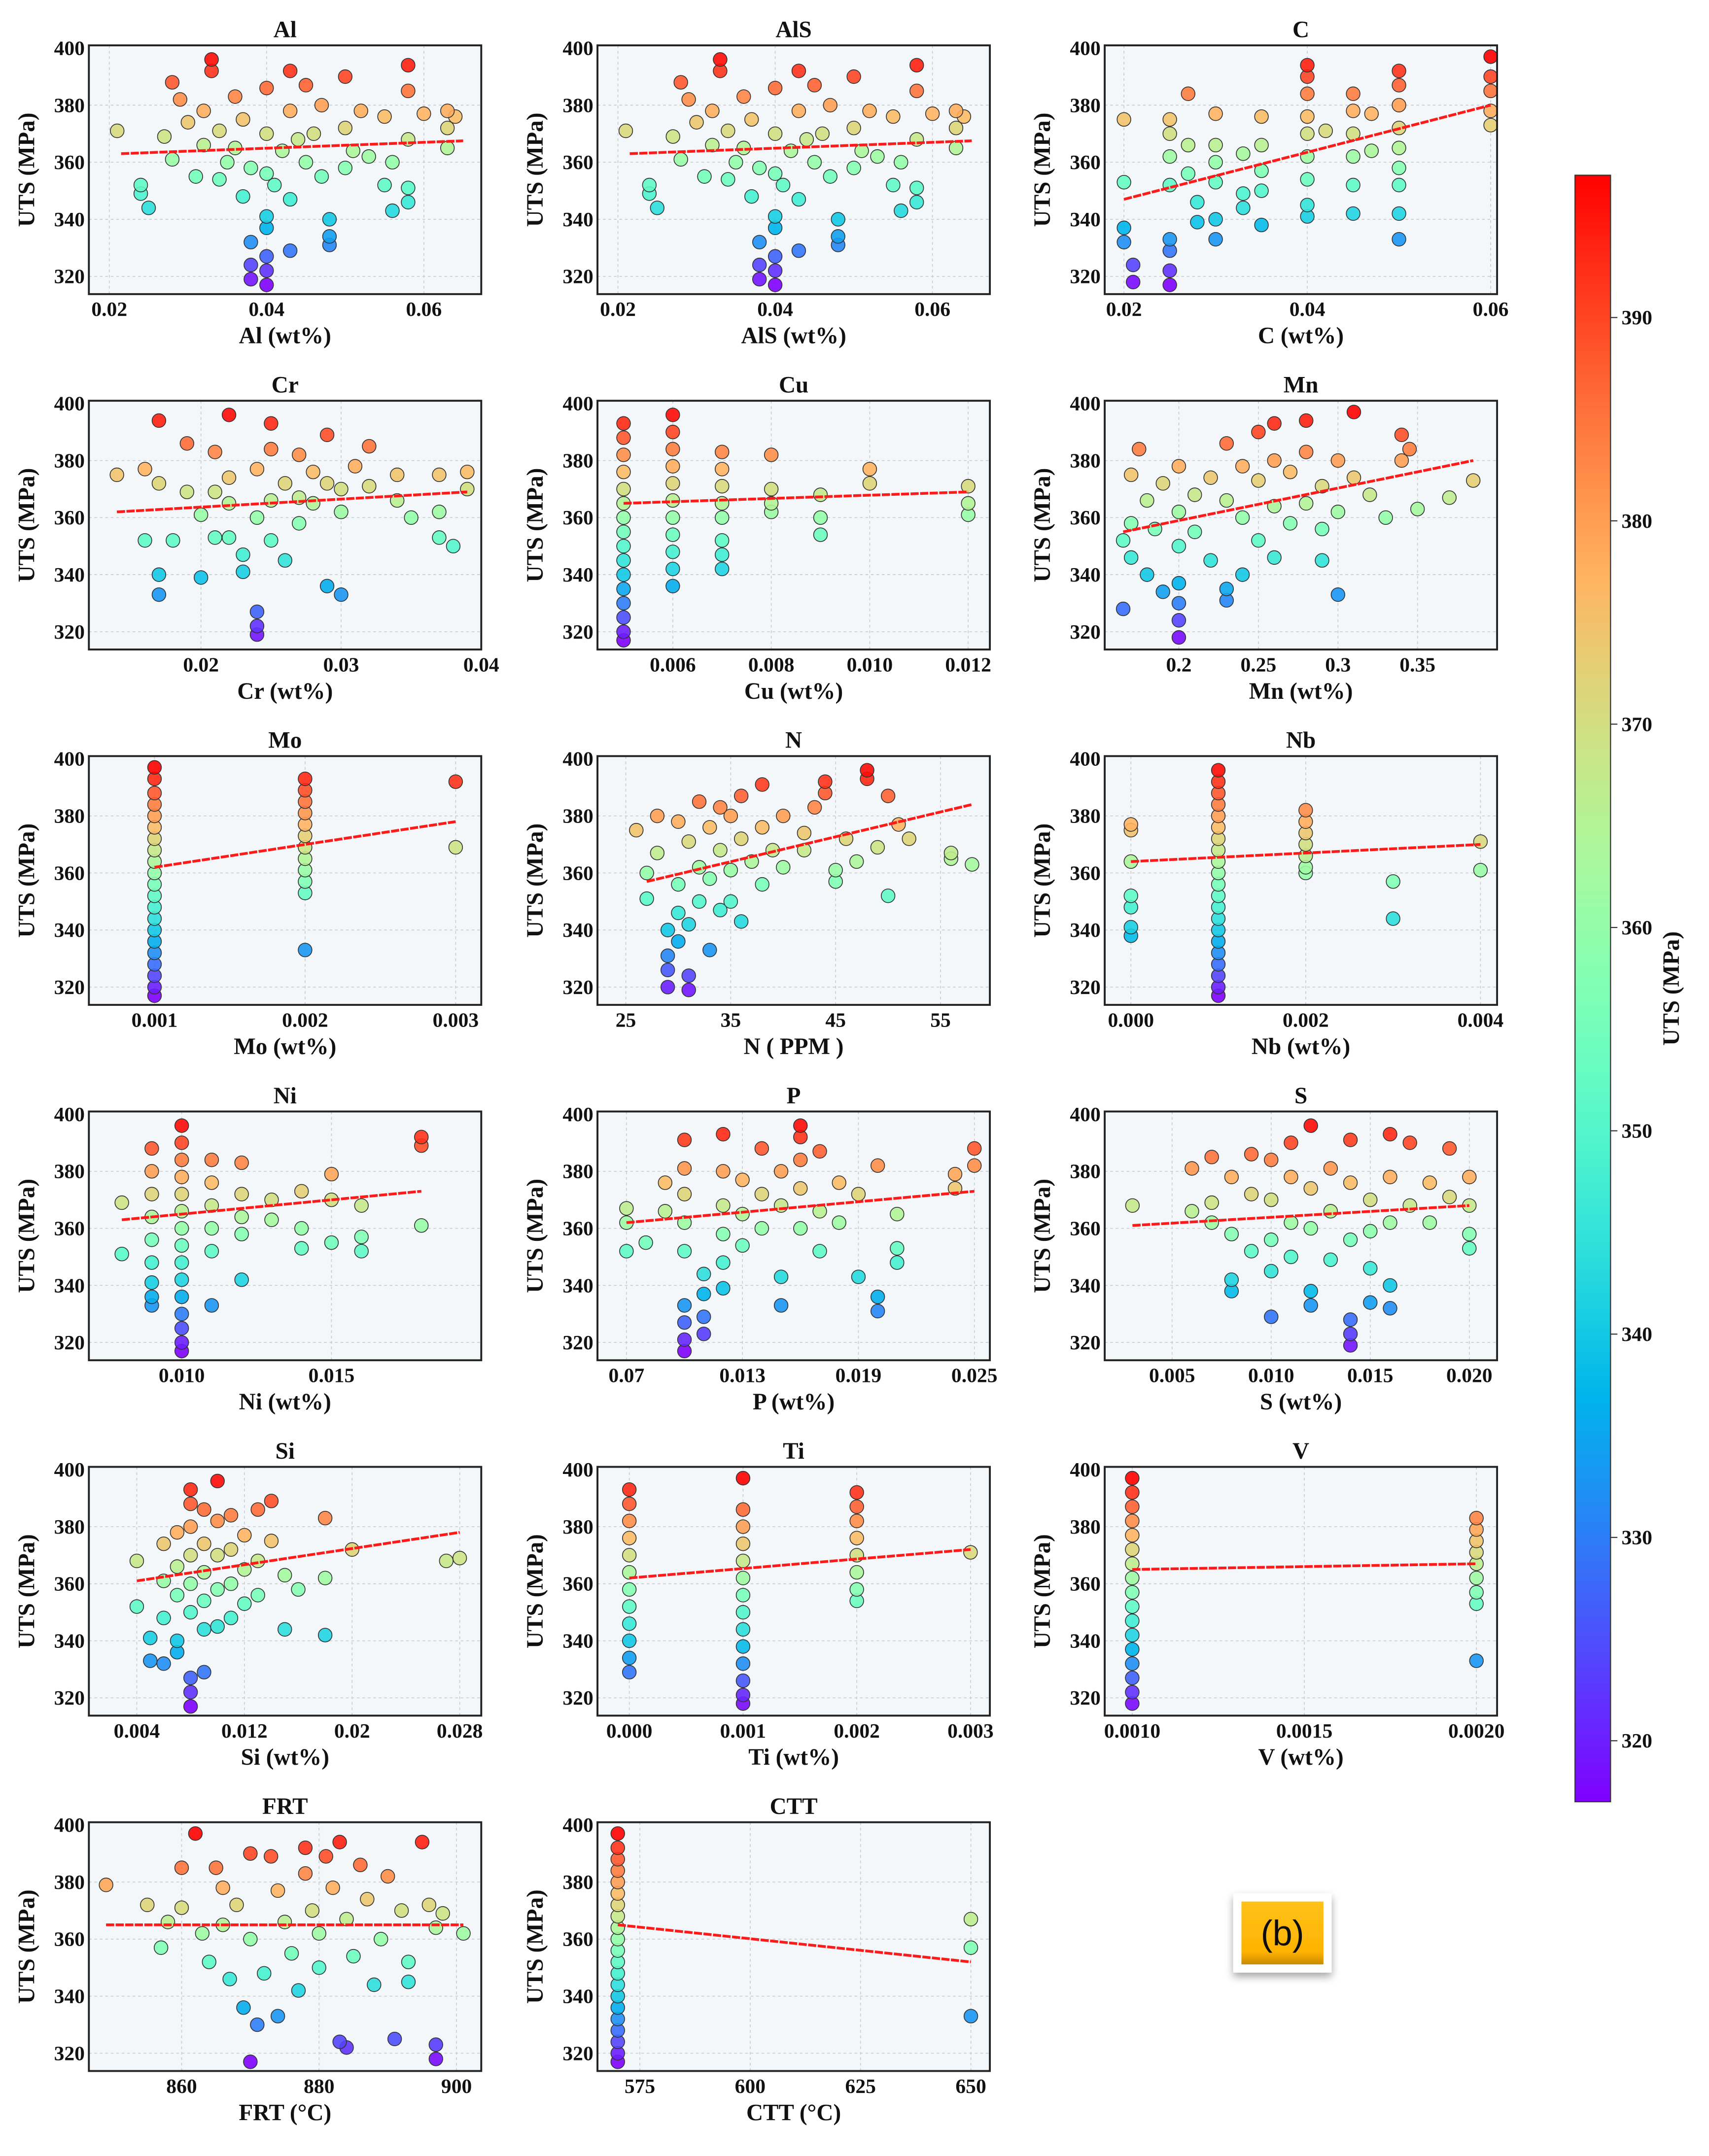 Image resolution: width=1709 pixels, height=2156 pixels. What do you see at coordinates (731, 1019) in the screenshot?
I see `x-tick-label: 35` at bounding box center [731, 1019].